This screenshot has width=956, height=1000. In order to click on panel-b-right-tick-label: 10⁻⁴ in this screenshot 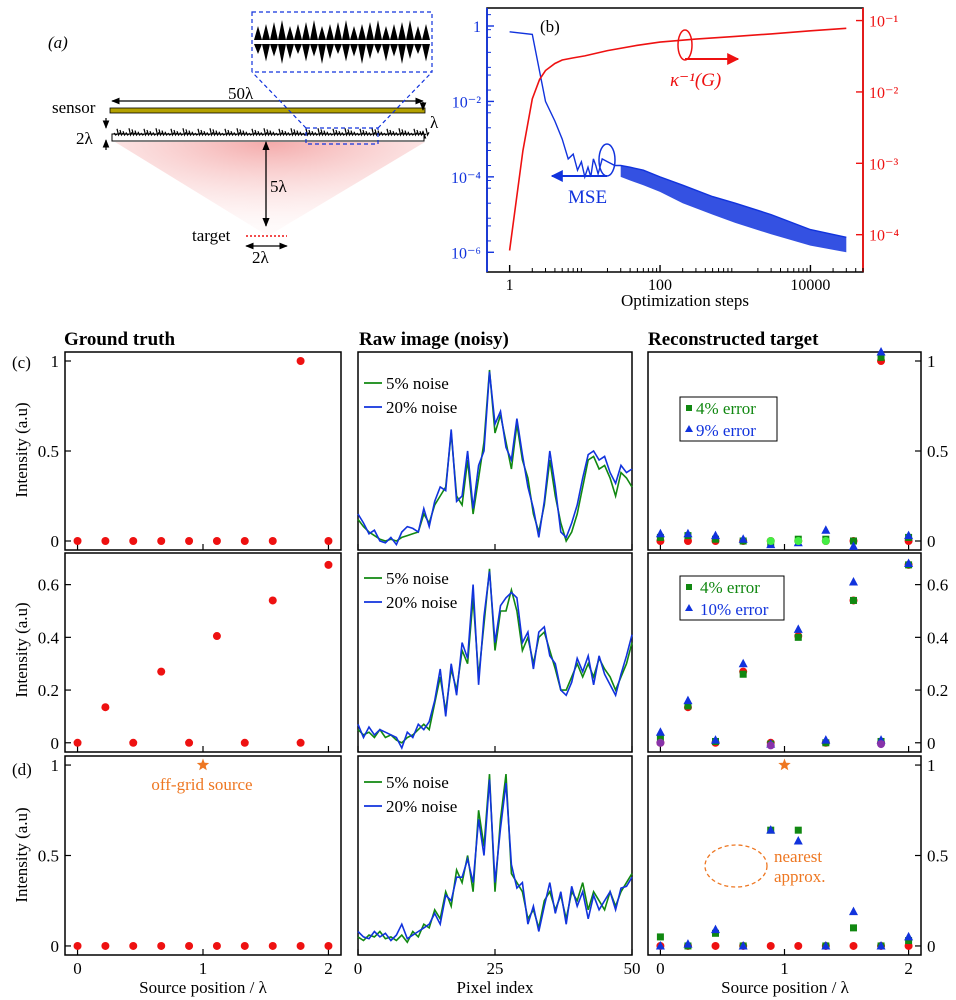, I will do `click(884, 236)`.